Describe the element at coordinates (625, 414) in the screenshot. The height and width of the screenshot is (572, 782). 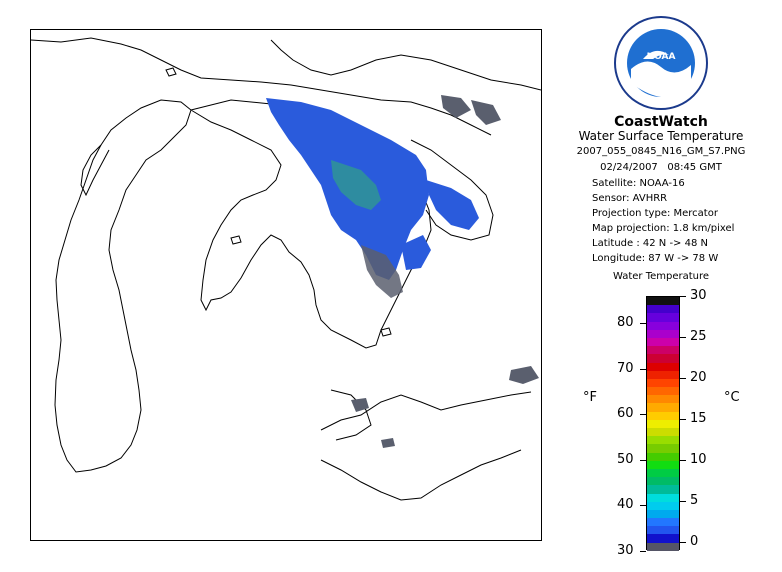
I see `fahrenheit-tick-label: 60` at that location.